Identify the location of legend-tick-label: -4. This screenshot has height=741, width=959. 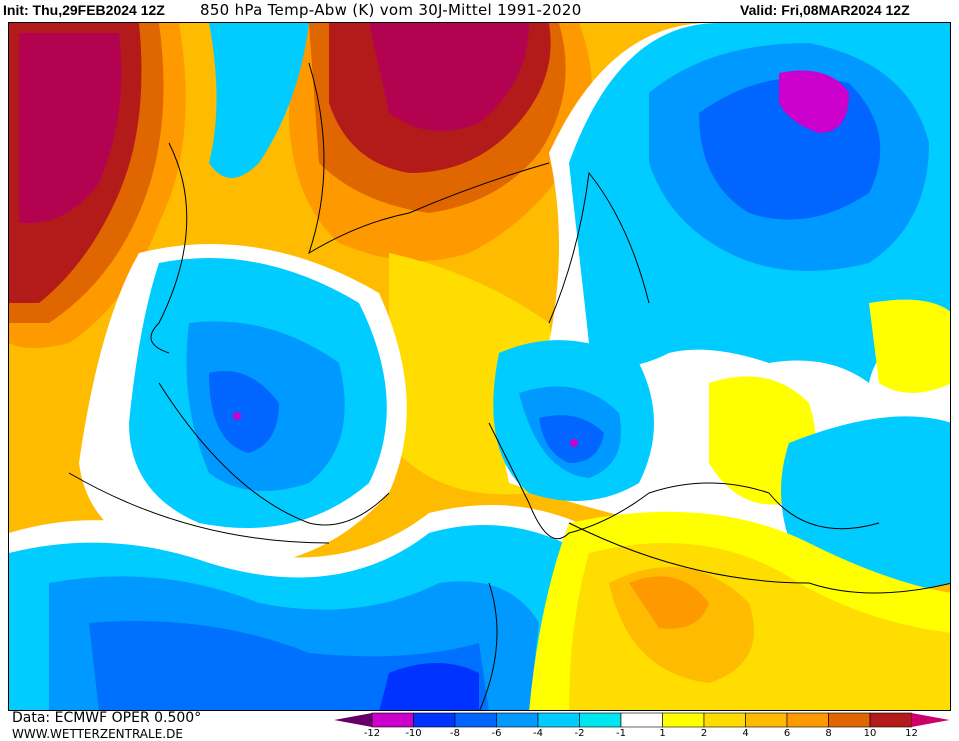
(538, 733).